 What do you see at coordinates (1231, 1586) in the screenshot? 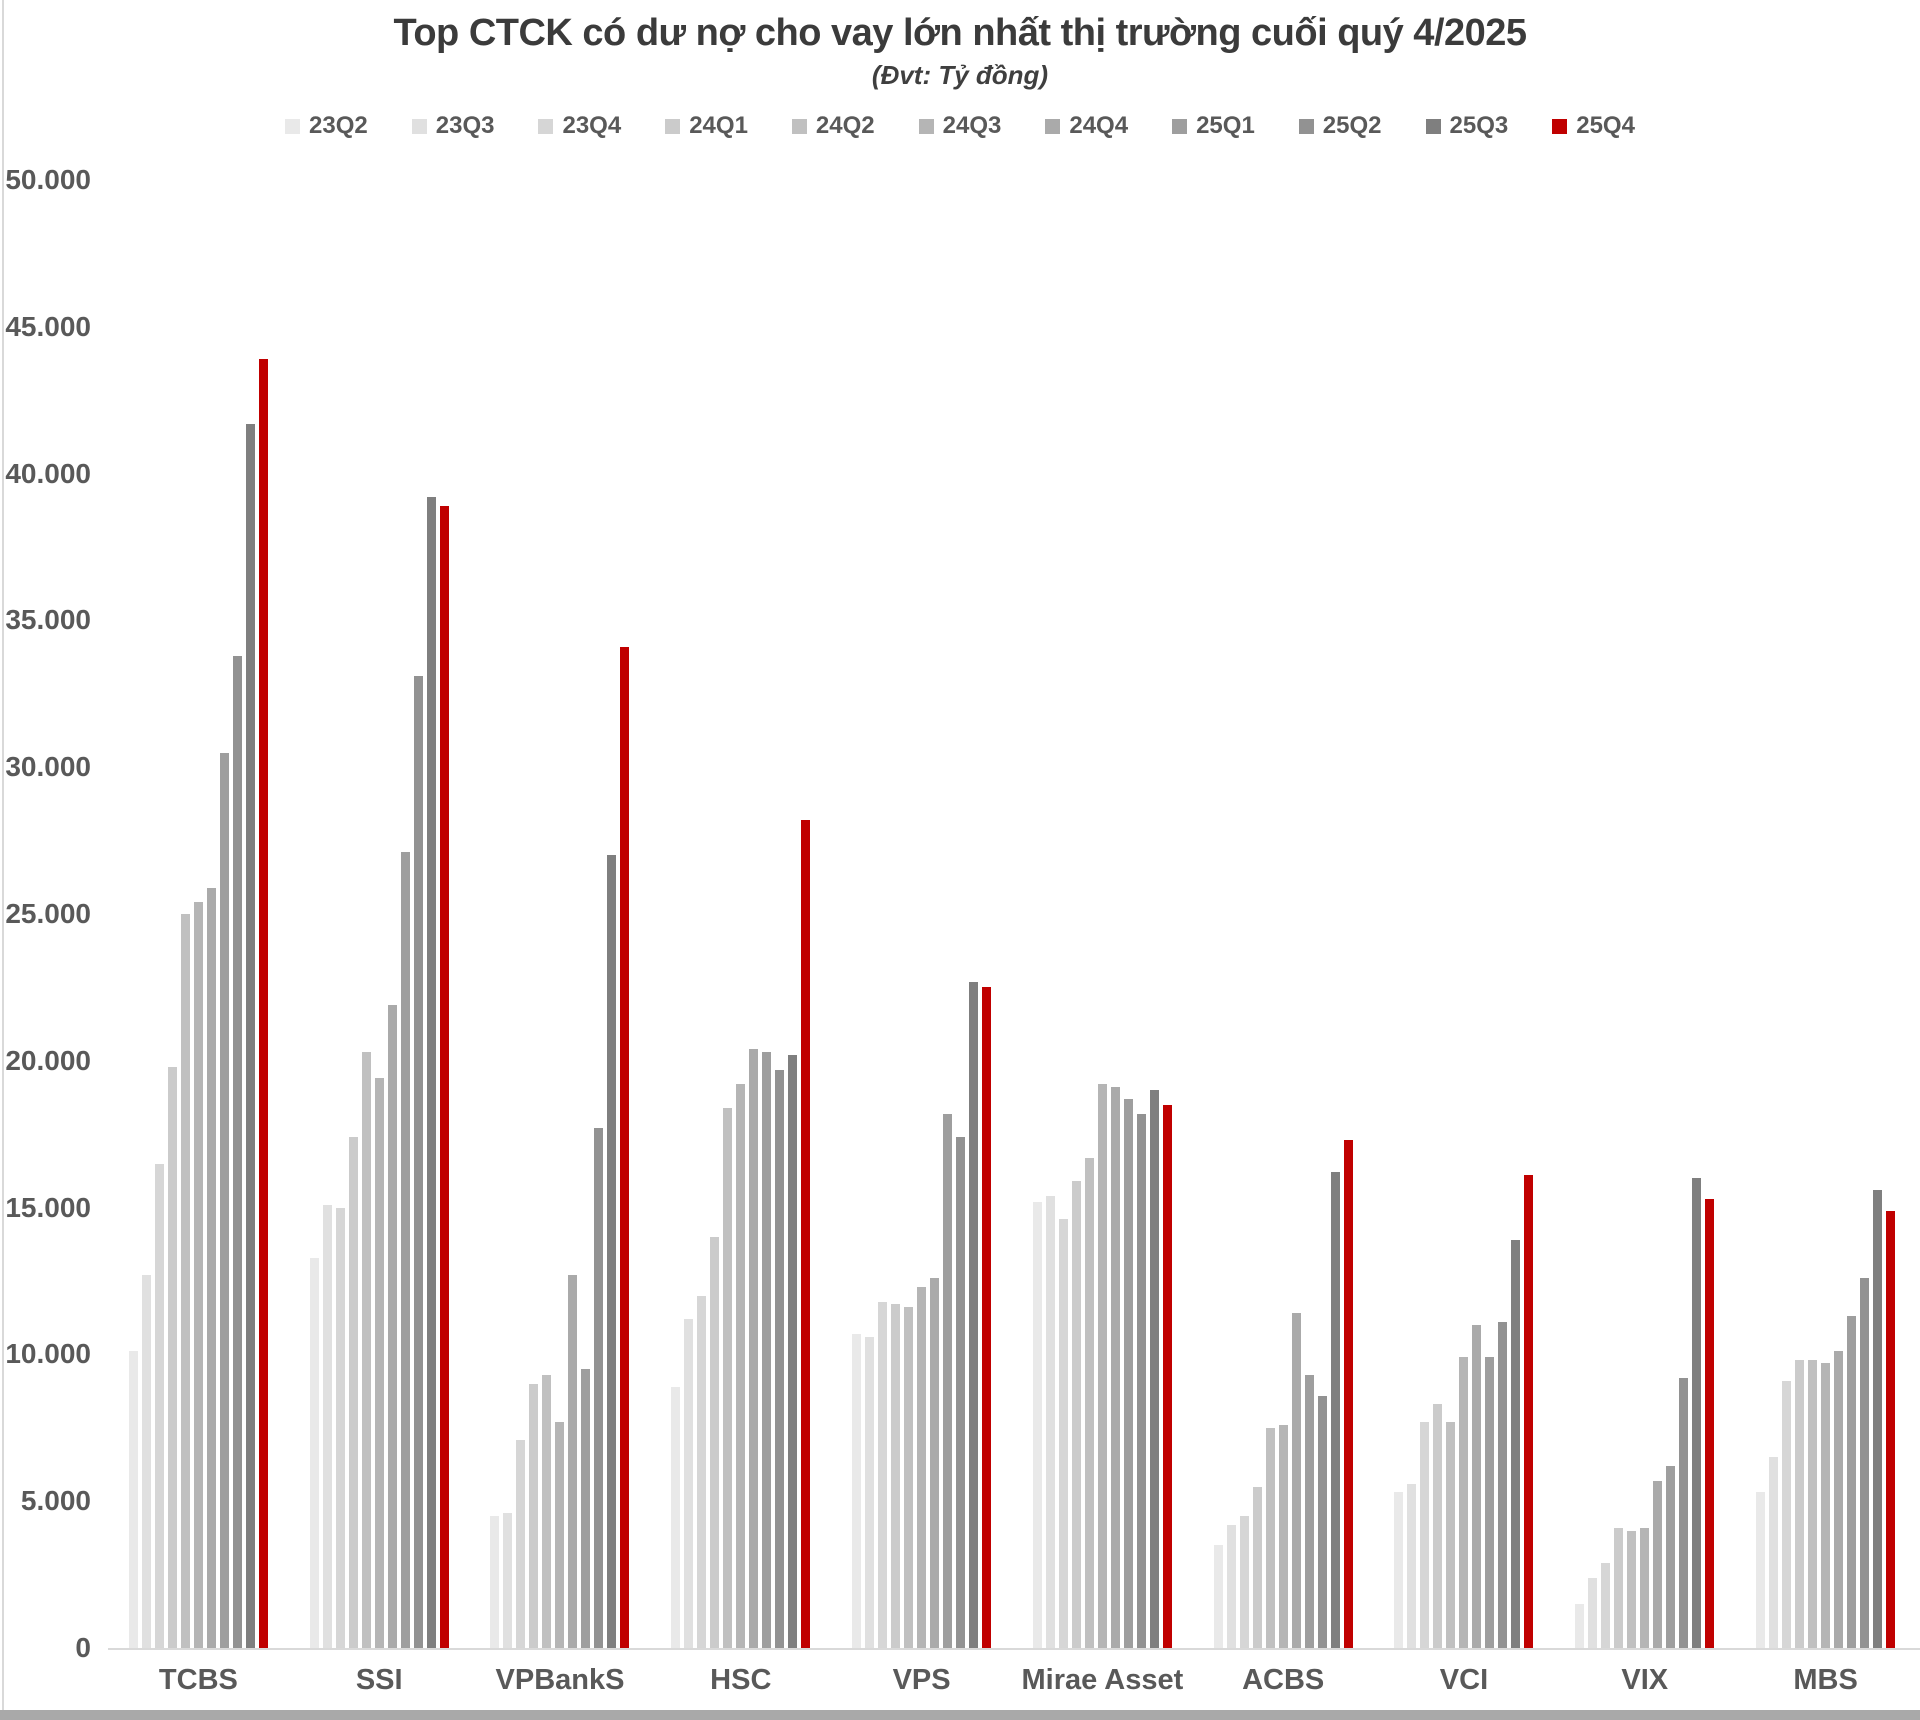
I see `bar-acbs-23q3` at bounding box center [1231, 1586].